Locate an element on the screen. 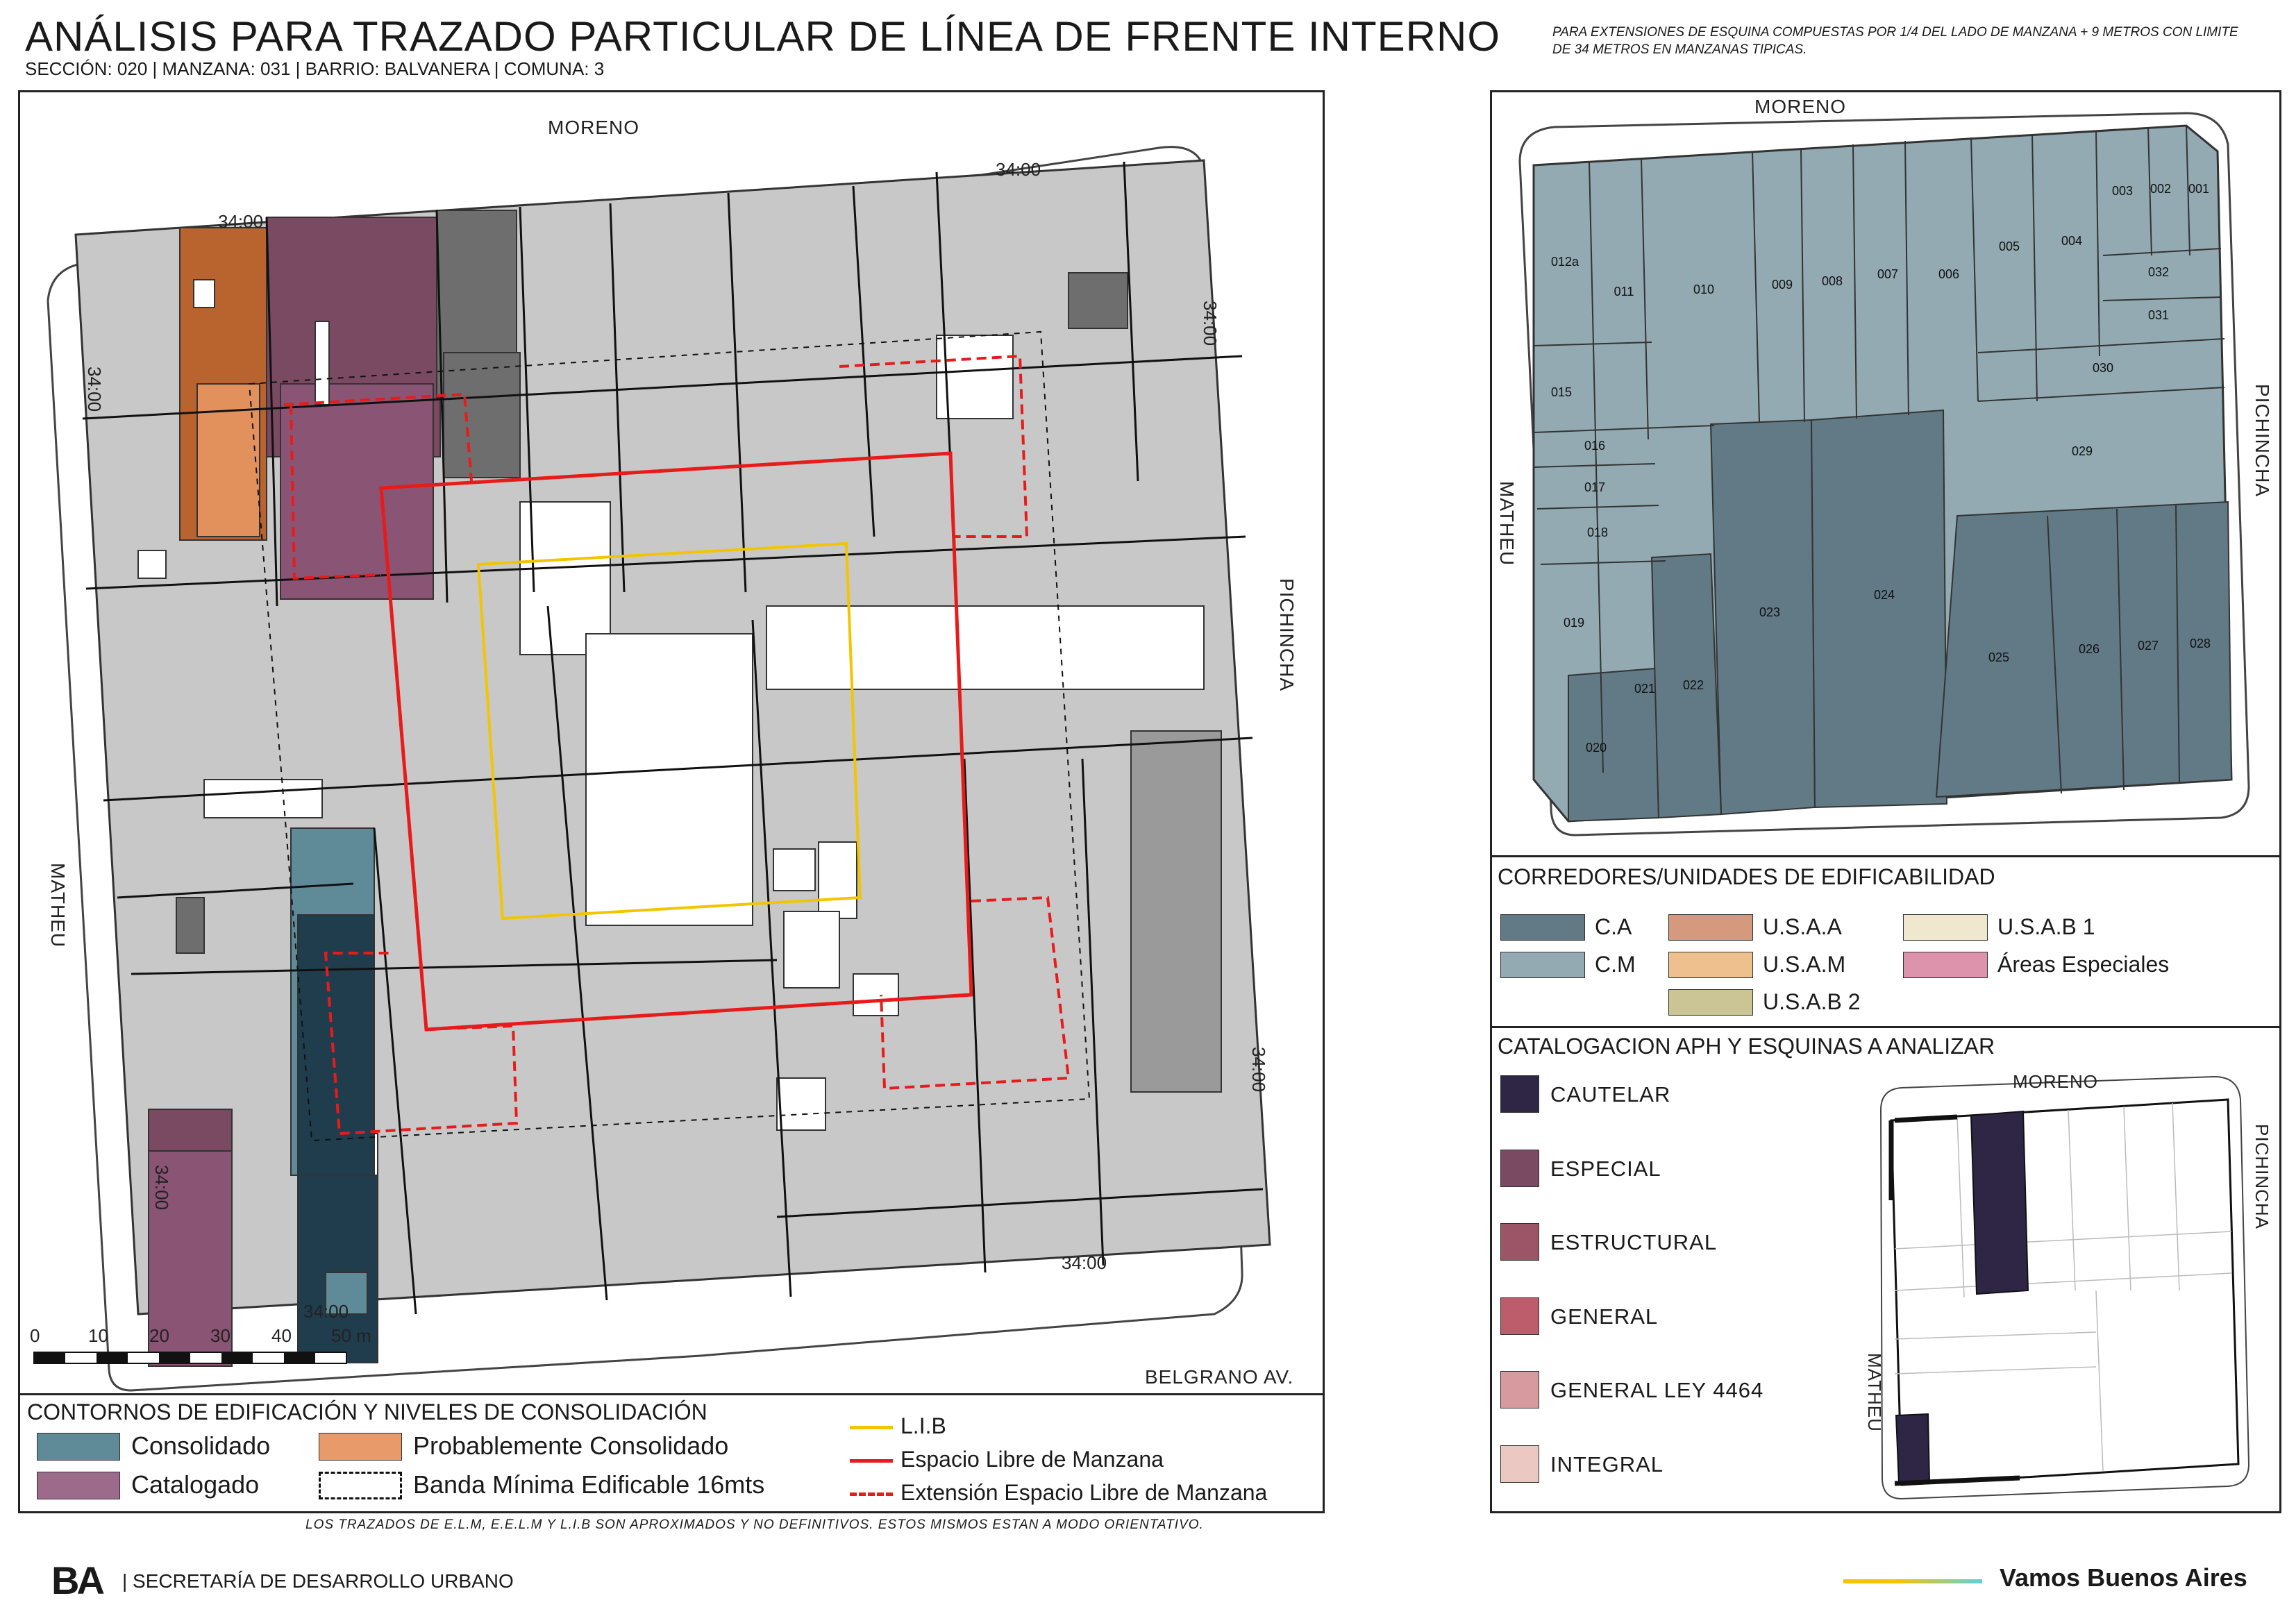 Image resolution: width=2296 pixels, height=1623 pixels. svg-text: 022 is located at coordinates (1693, 685).